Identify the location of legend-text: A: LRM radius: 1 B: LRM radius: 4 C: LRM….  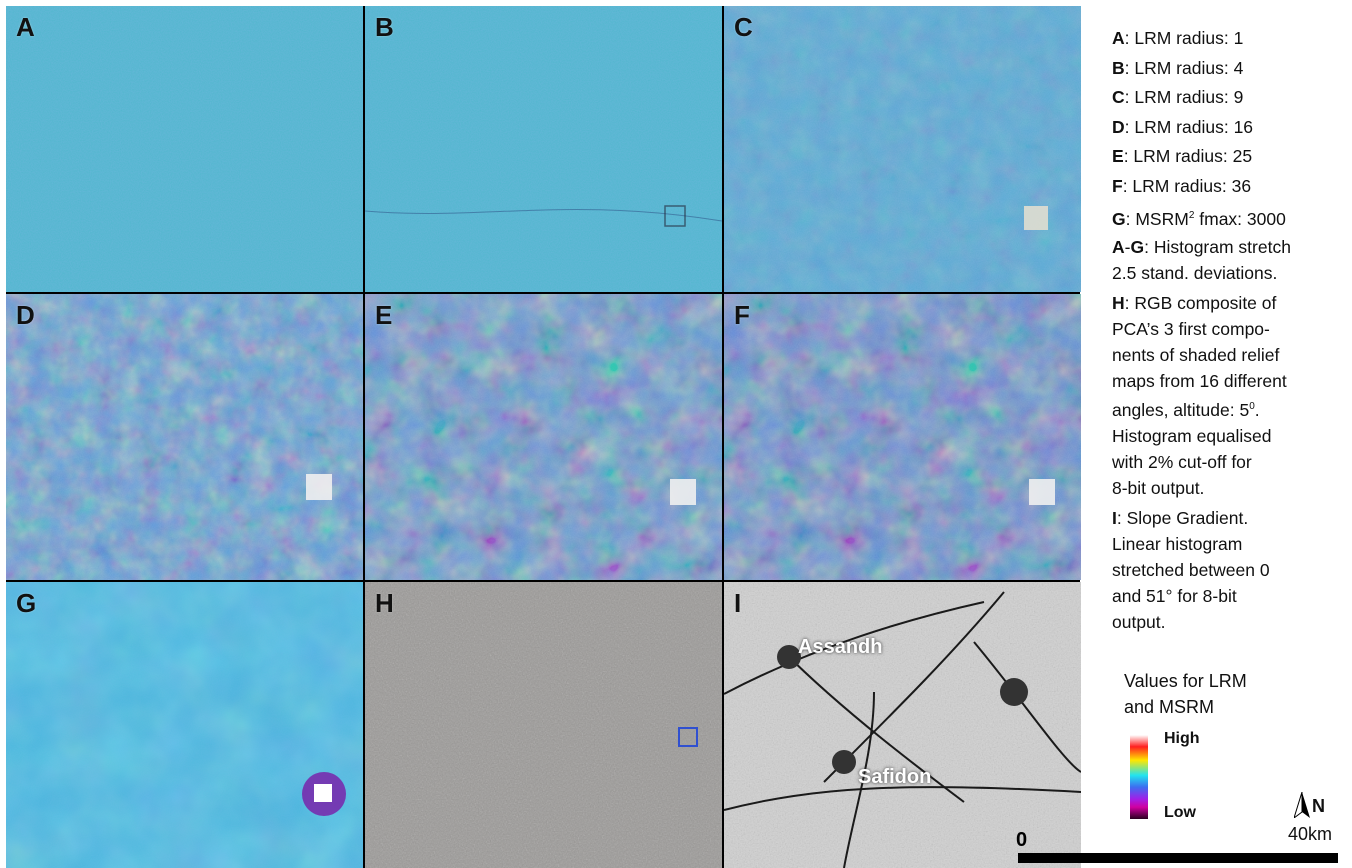
(1232, 329).